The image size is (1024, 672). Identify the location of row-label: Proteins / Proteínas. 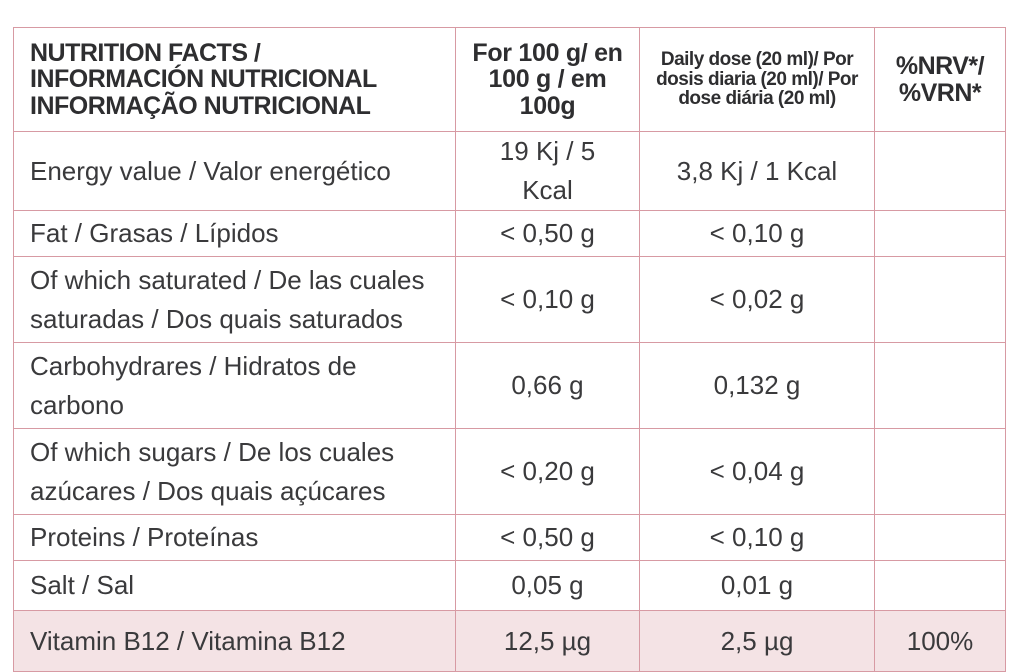
(234, 537).